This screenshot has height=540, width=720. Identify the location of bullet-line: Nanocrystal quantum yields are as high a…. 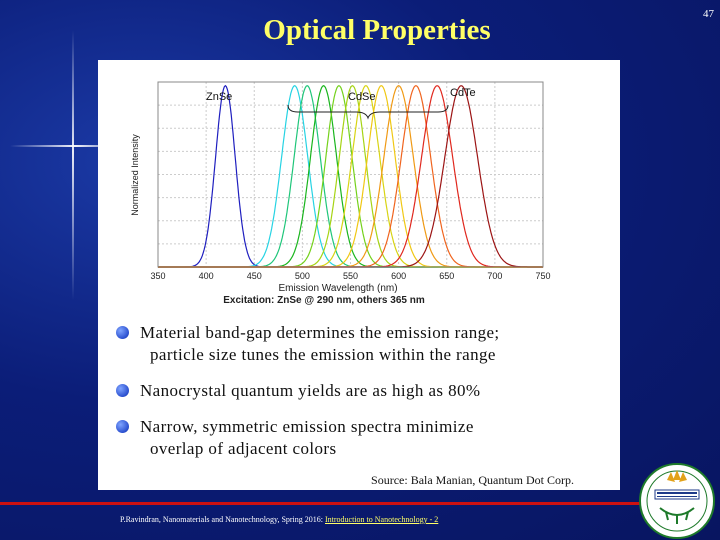
(310, 390).